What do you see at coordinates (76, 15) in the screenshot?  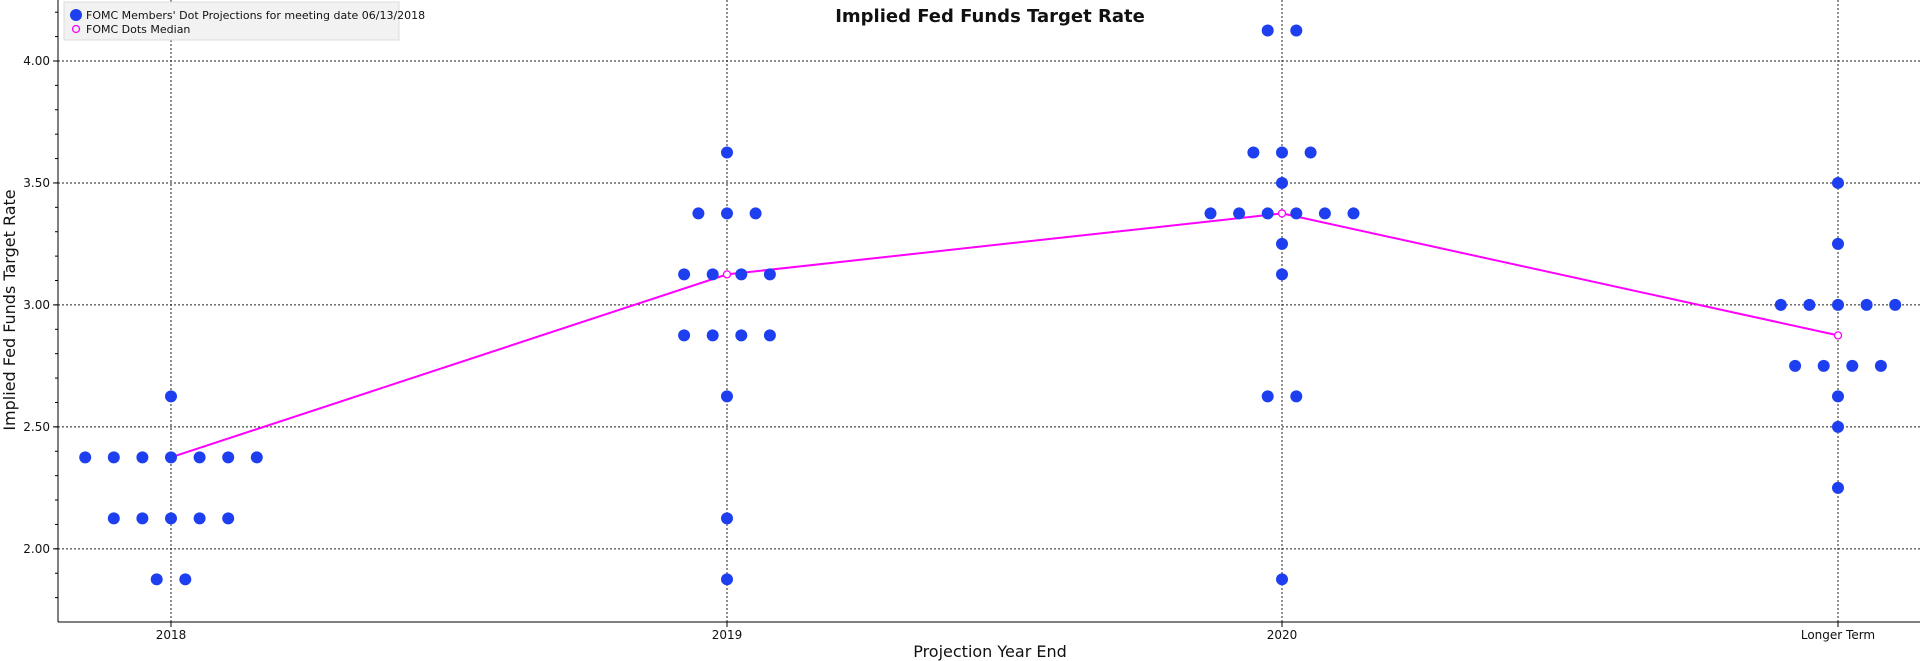 I see `legend-dot-marker` at bounding box center [76, 15].